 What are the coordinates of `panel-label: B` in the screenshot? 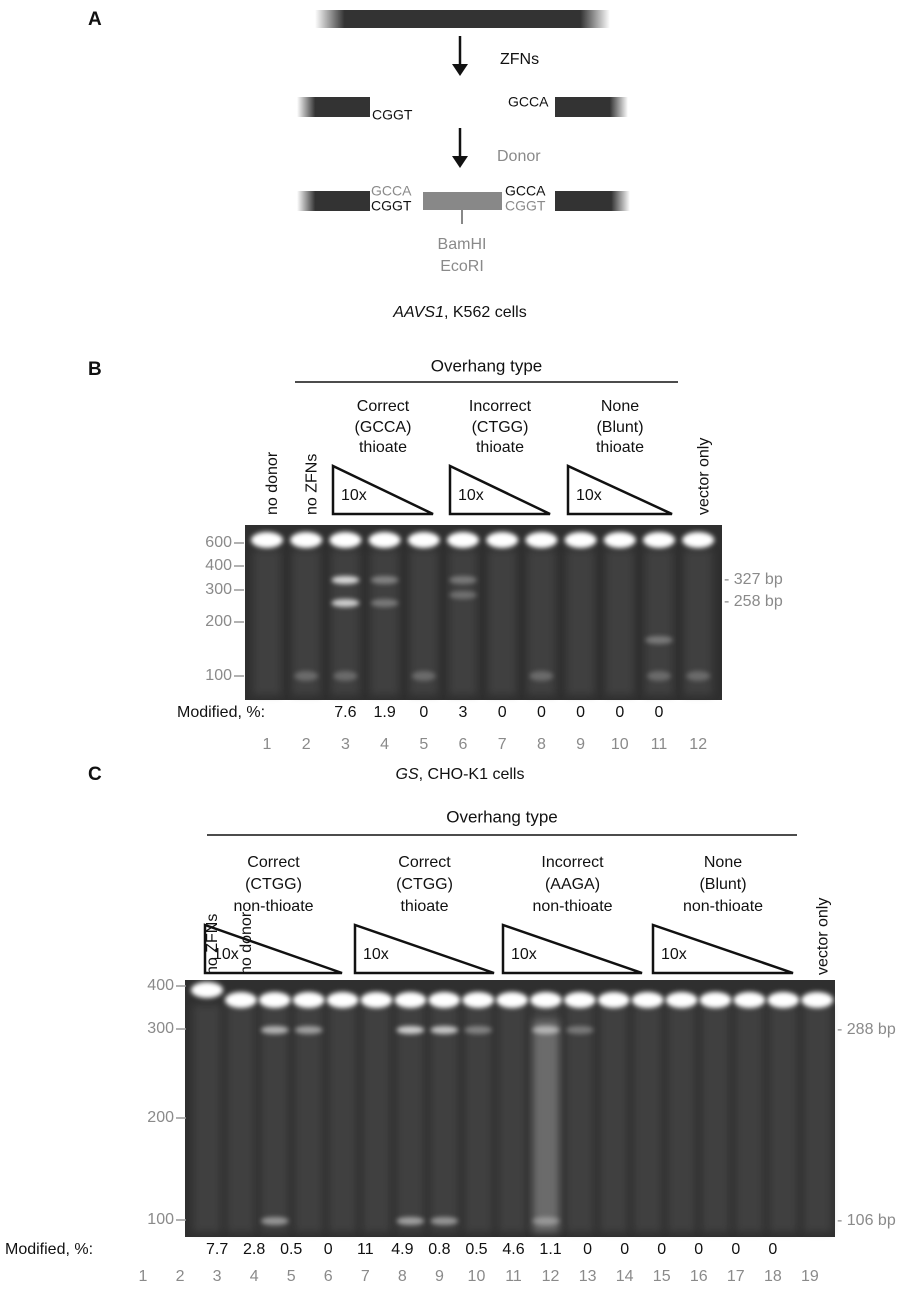 It's located at (95, 369).